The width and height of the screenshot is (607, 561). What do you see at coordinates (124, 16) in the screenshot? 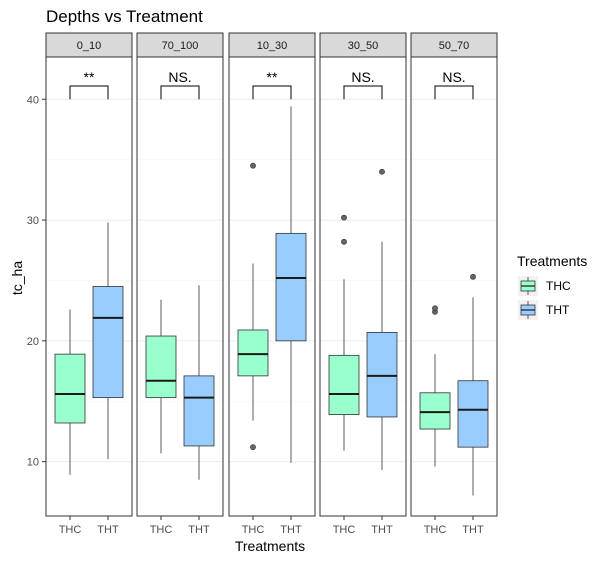
I see `chart-title: Depths vs Treatment` at bounding box center [124, 16].